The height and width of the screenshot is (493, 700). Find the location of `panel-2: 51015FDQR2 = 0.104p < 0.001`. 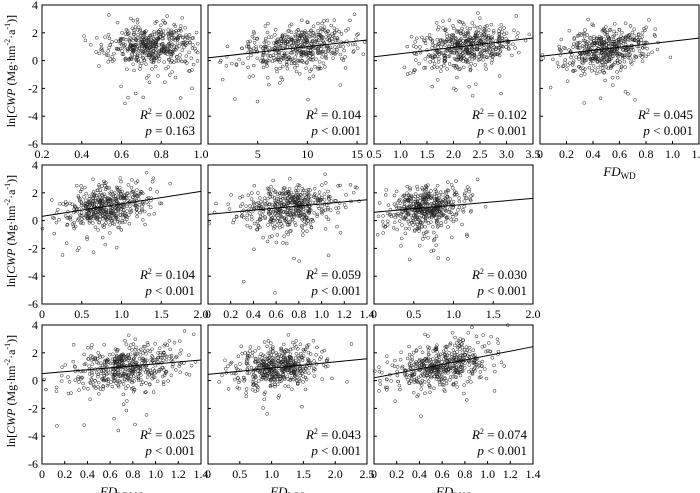

panel-2: 51015FDQR2 = 0.104p < 0.001 is located at coordinates (287, 93).